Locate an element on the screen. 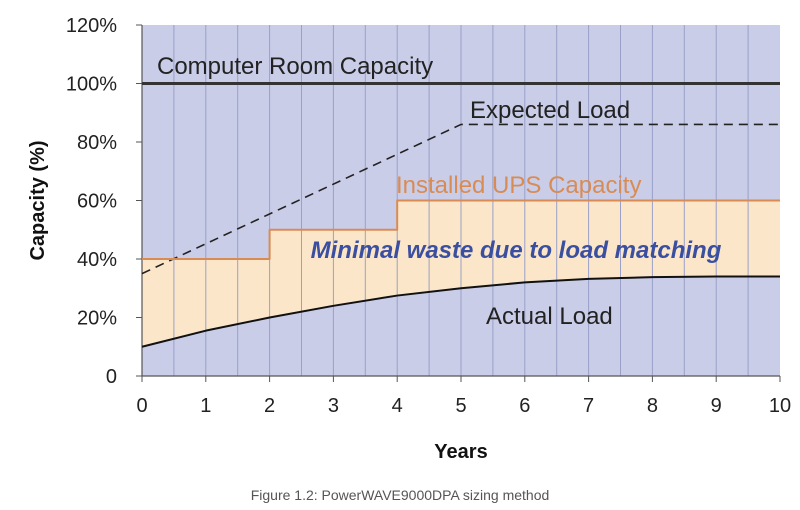 The width and height of the screenshot is (800, 510). x-tick-label: 6 is located at coordinates (524, 406).